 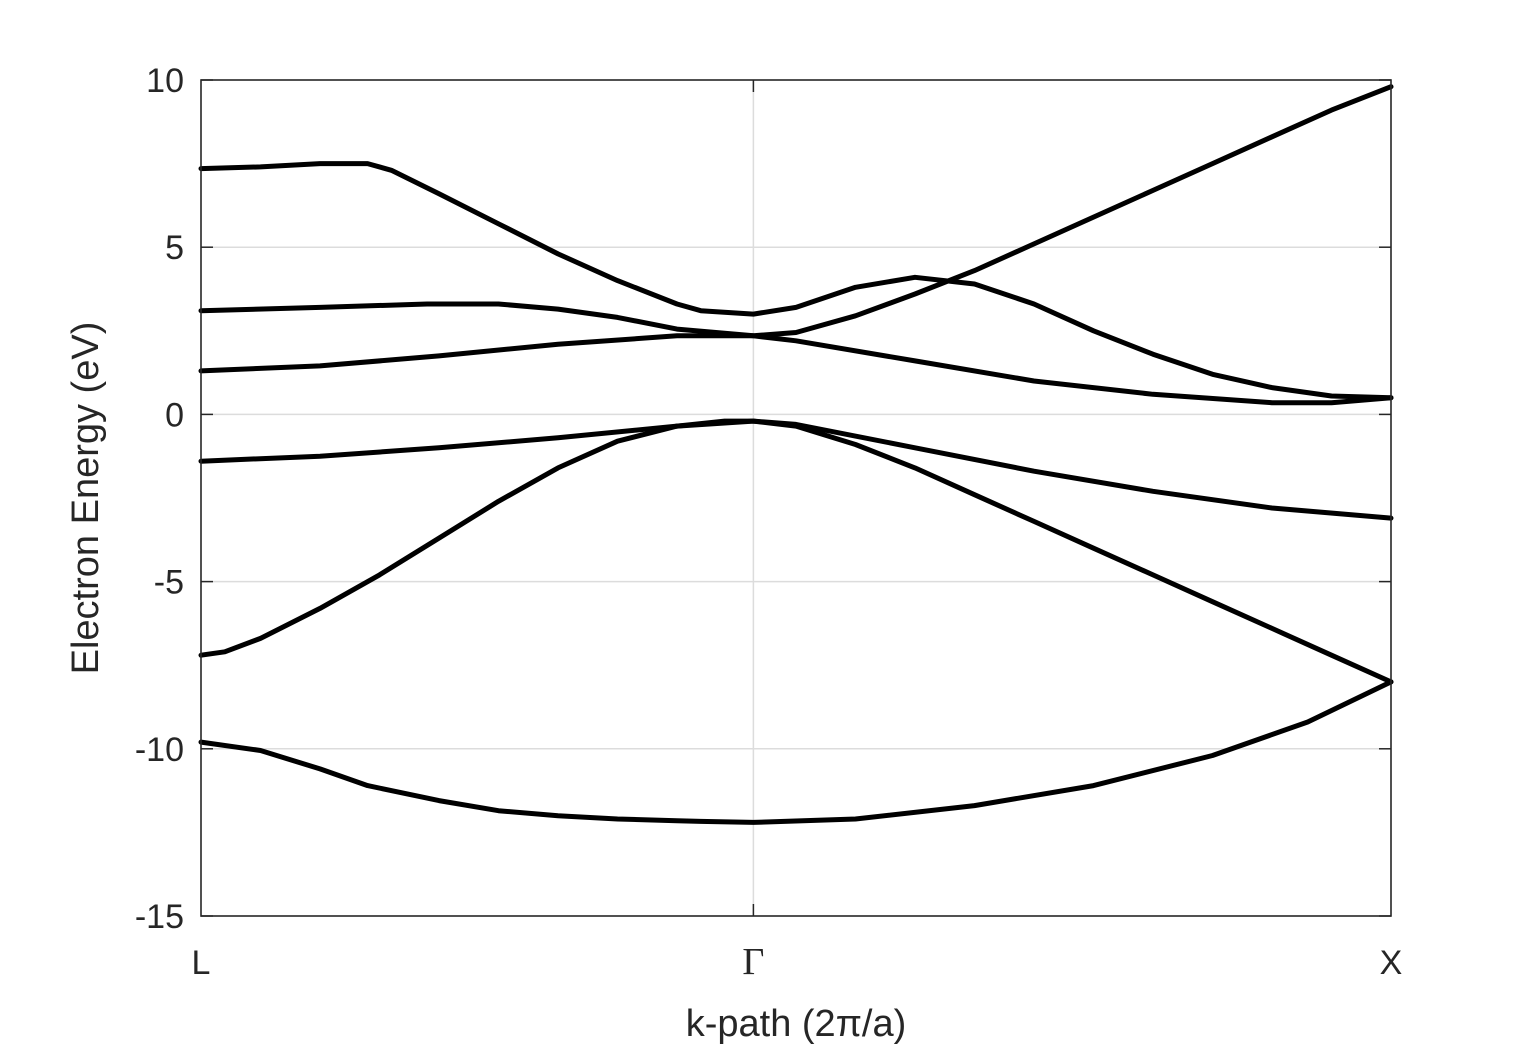 I want to click on y-tick-label: -15, so click(x=159, y=917).